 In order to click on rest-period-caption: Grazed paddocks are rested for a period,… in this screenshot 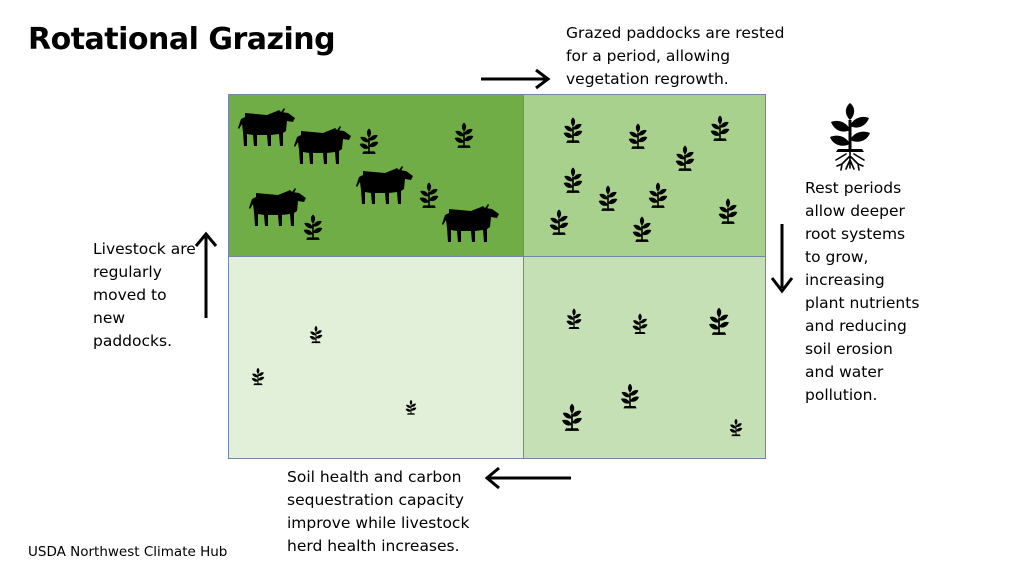, I will do `click(675, 56)`.